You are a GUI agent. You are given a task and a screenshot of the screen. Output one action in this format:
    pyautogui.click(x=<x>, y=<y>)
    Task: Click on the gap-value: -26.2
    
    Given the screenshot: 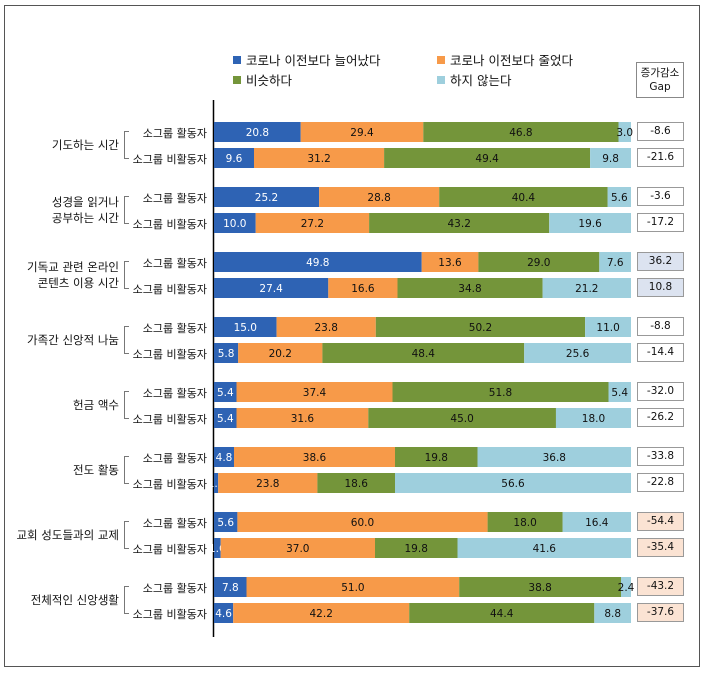 What is the action you would take?
    pyautogui.click(x=660, y=417)
    